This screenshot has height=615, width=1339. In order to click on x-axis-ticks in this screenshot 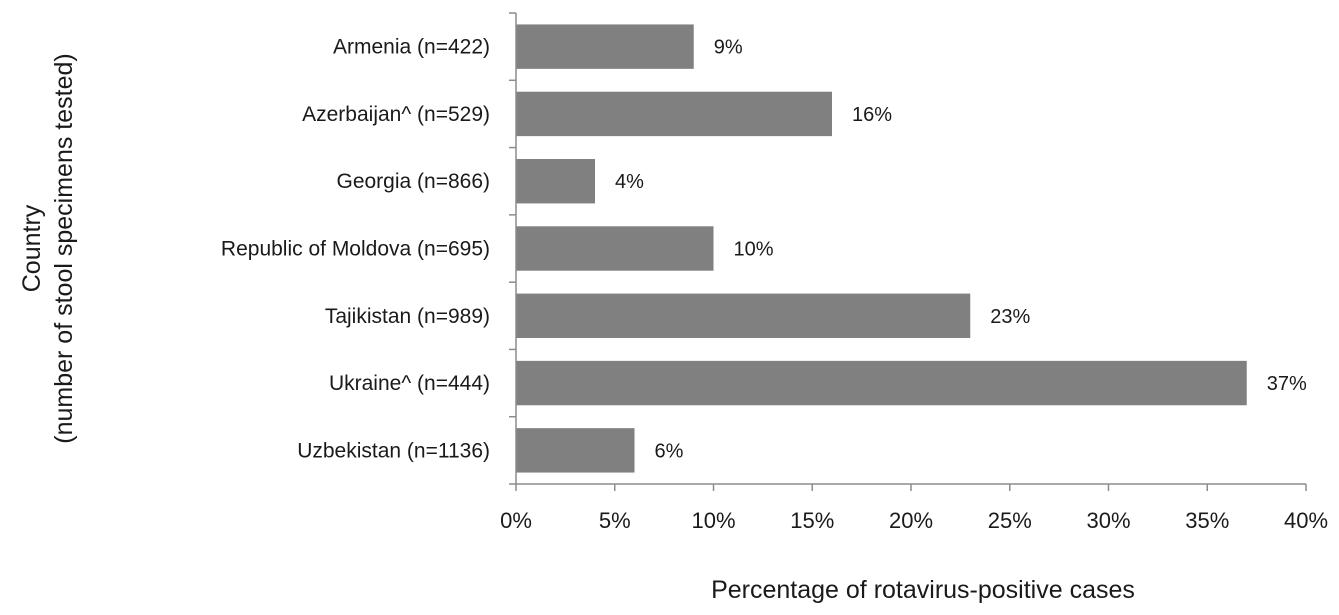, I will do `click(911, 487)`.